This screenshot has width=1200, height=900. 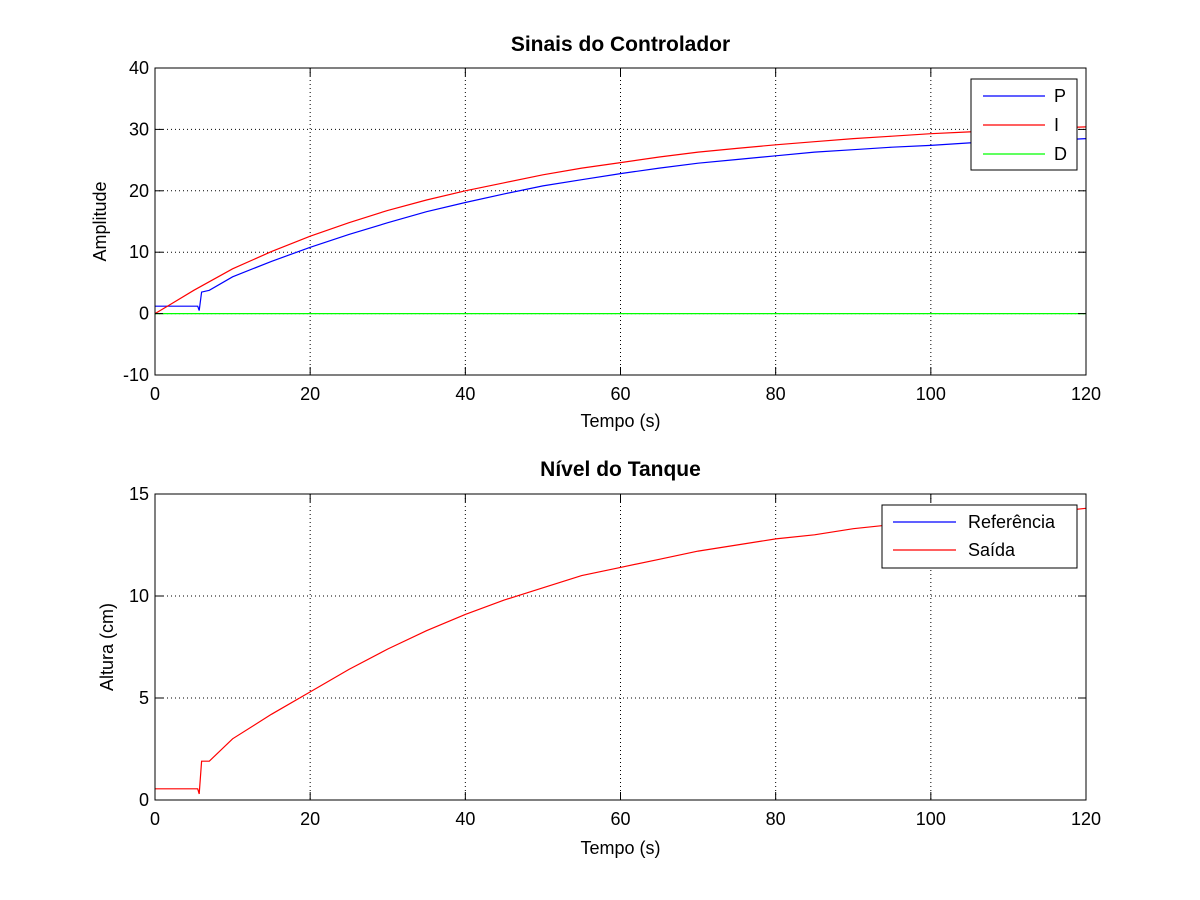 I want to click on y-tick-label: 30, so click(x=139, y=129).